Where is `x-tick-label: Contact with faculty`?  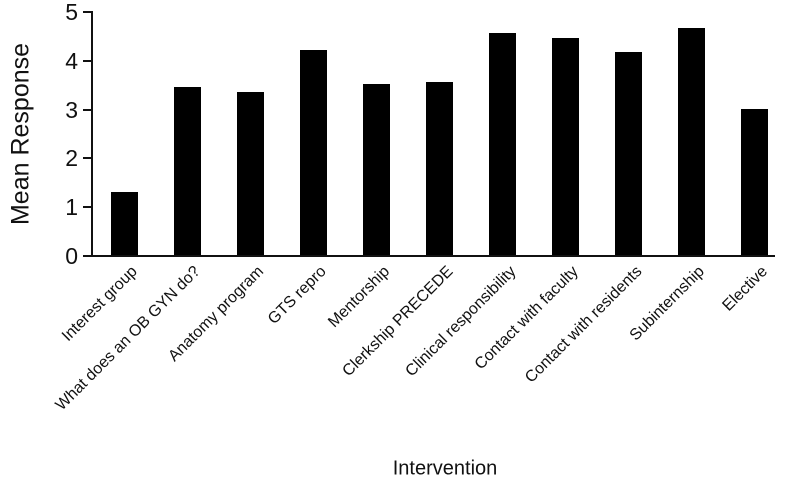
x-tick-label: Contact with faculty is located at coordinates (527, 318).